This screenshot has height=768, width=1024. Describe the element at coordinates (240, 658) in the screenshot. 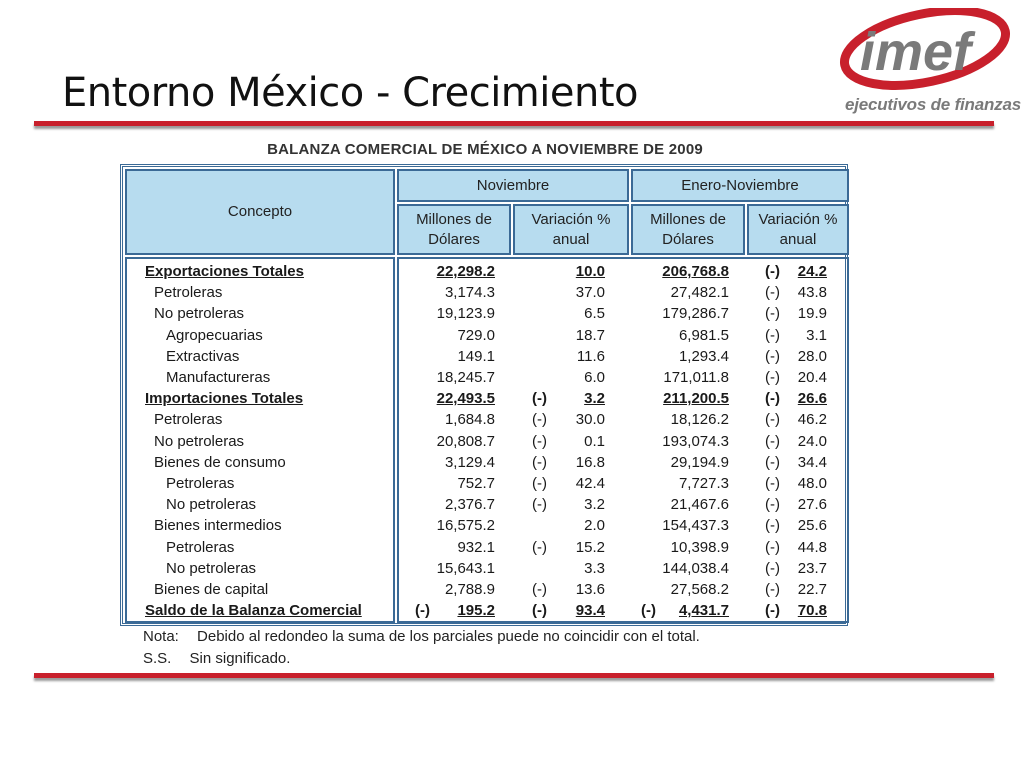

I see `ss-text: Sin significado.` at that location.